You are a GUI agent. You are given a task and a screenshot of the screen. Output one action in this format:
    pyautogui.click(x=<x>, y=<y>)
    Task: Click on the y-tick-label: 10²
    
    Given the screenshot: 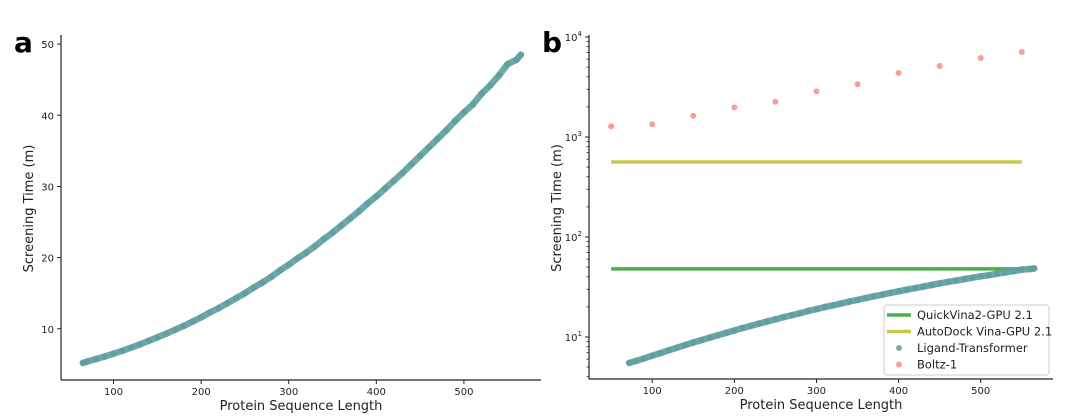 What is the action you would take?
    pyautogui.click(x=573, y=237)
    